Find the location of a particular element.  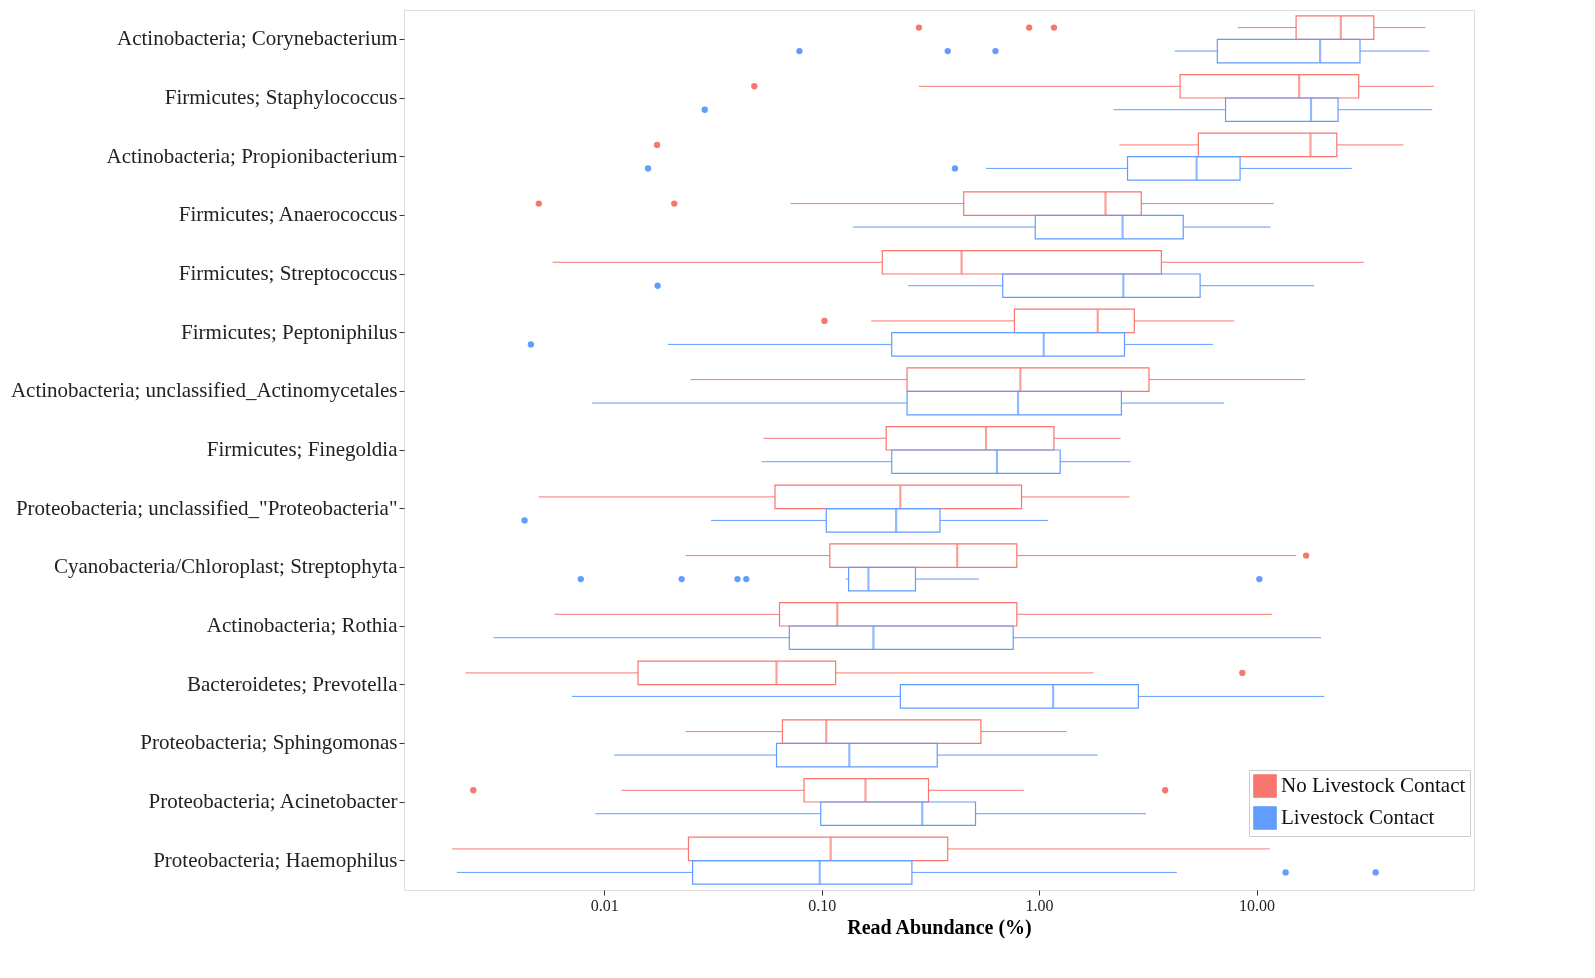

x-tick-label: 0.10 is located at coordinates (822, 905).